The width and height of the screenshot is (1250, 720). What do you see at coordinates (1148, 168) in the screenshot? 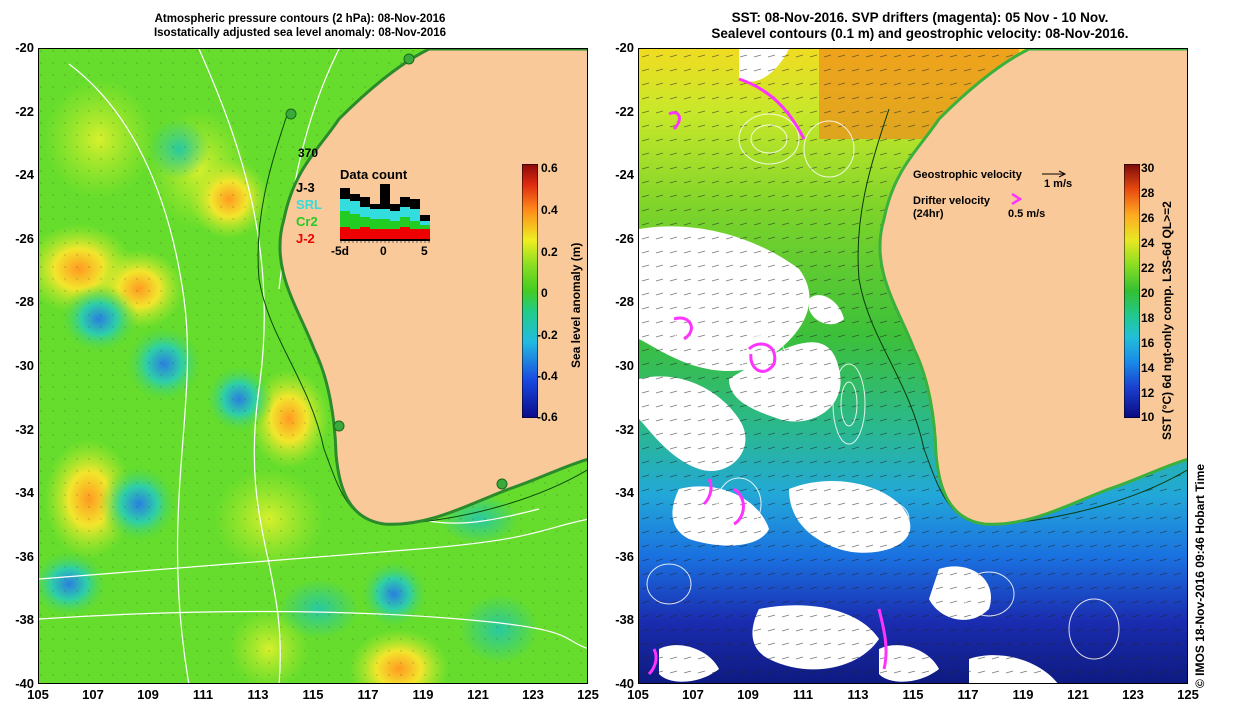
I see `sst-tick-30: 30` at bounding box center [1148, 168].